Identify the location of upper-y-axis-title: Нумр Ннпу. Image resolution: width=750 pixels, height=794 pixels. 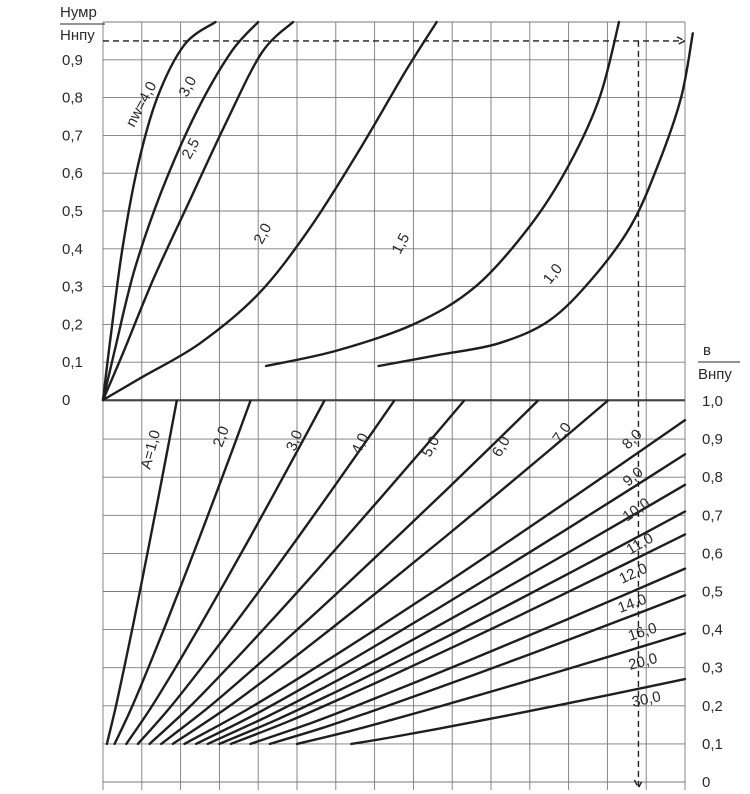
(82, 24).